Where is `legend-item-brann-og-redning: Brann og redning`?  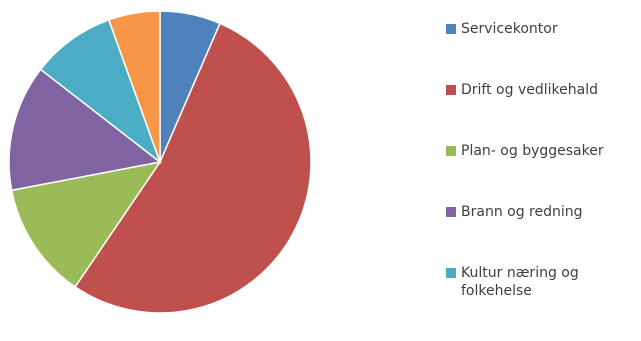
legend-item-brann-og-redning: Brann og redning is located at coordinates (541, 215).